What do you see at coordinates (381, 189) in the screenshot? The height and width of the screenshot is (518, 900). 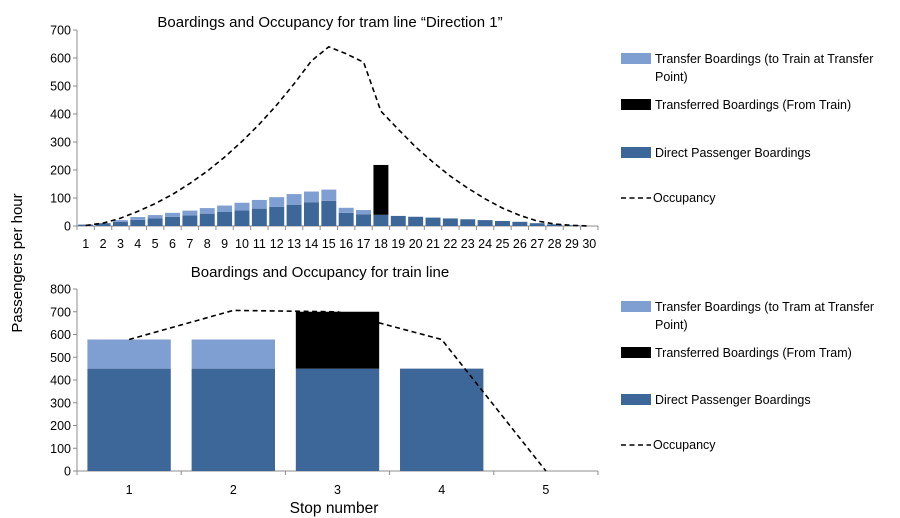 I see `tram-bar-transferred` at bounding box center [381, 189].